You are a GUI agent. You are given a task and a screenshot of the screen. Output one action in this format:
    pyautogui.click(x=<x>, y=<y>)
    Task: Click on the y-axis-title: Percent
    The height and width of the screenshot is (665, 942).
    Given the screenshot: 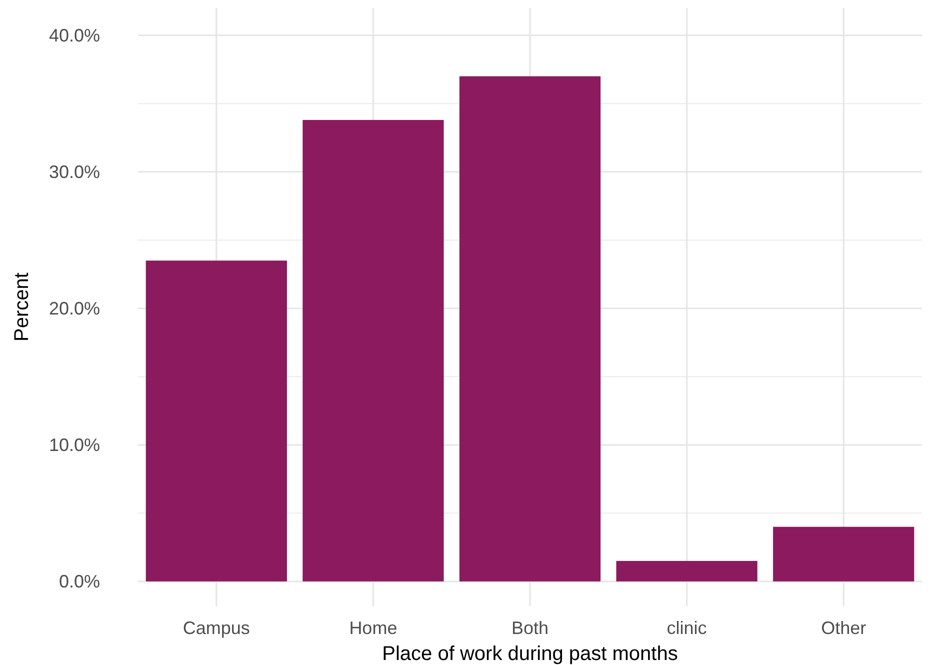 What is the action you would take?
    pyautogui.click(x=22, y=307)
    